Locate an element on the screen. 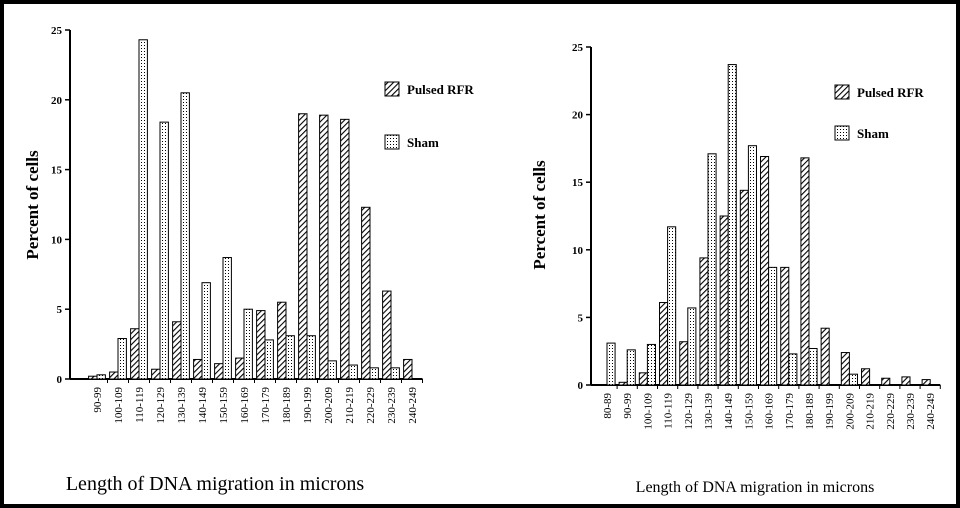 The image size is (960, 508). y-tick-label: 10 is located at coordinates (578, 251).